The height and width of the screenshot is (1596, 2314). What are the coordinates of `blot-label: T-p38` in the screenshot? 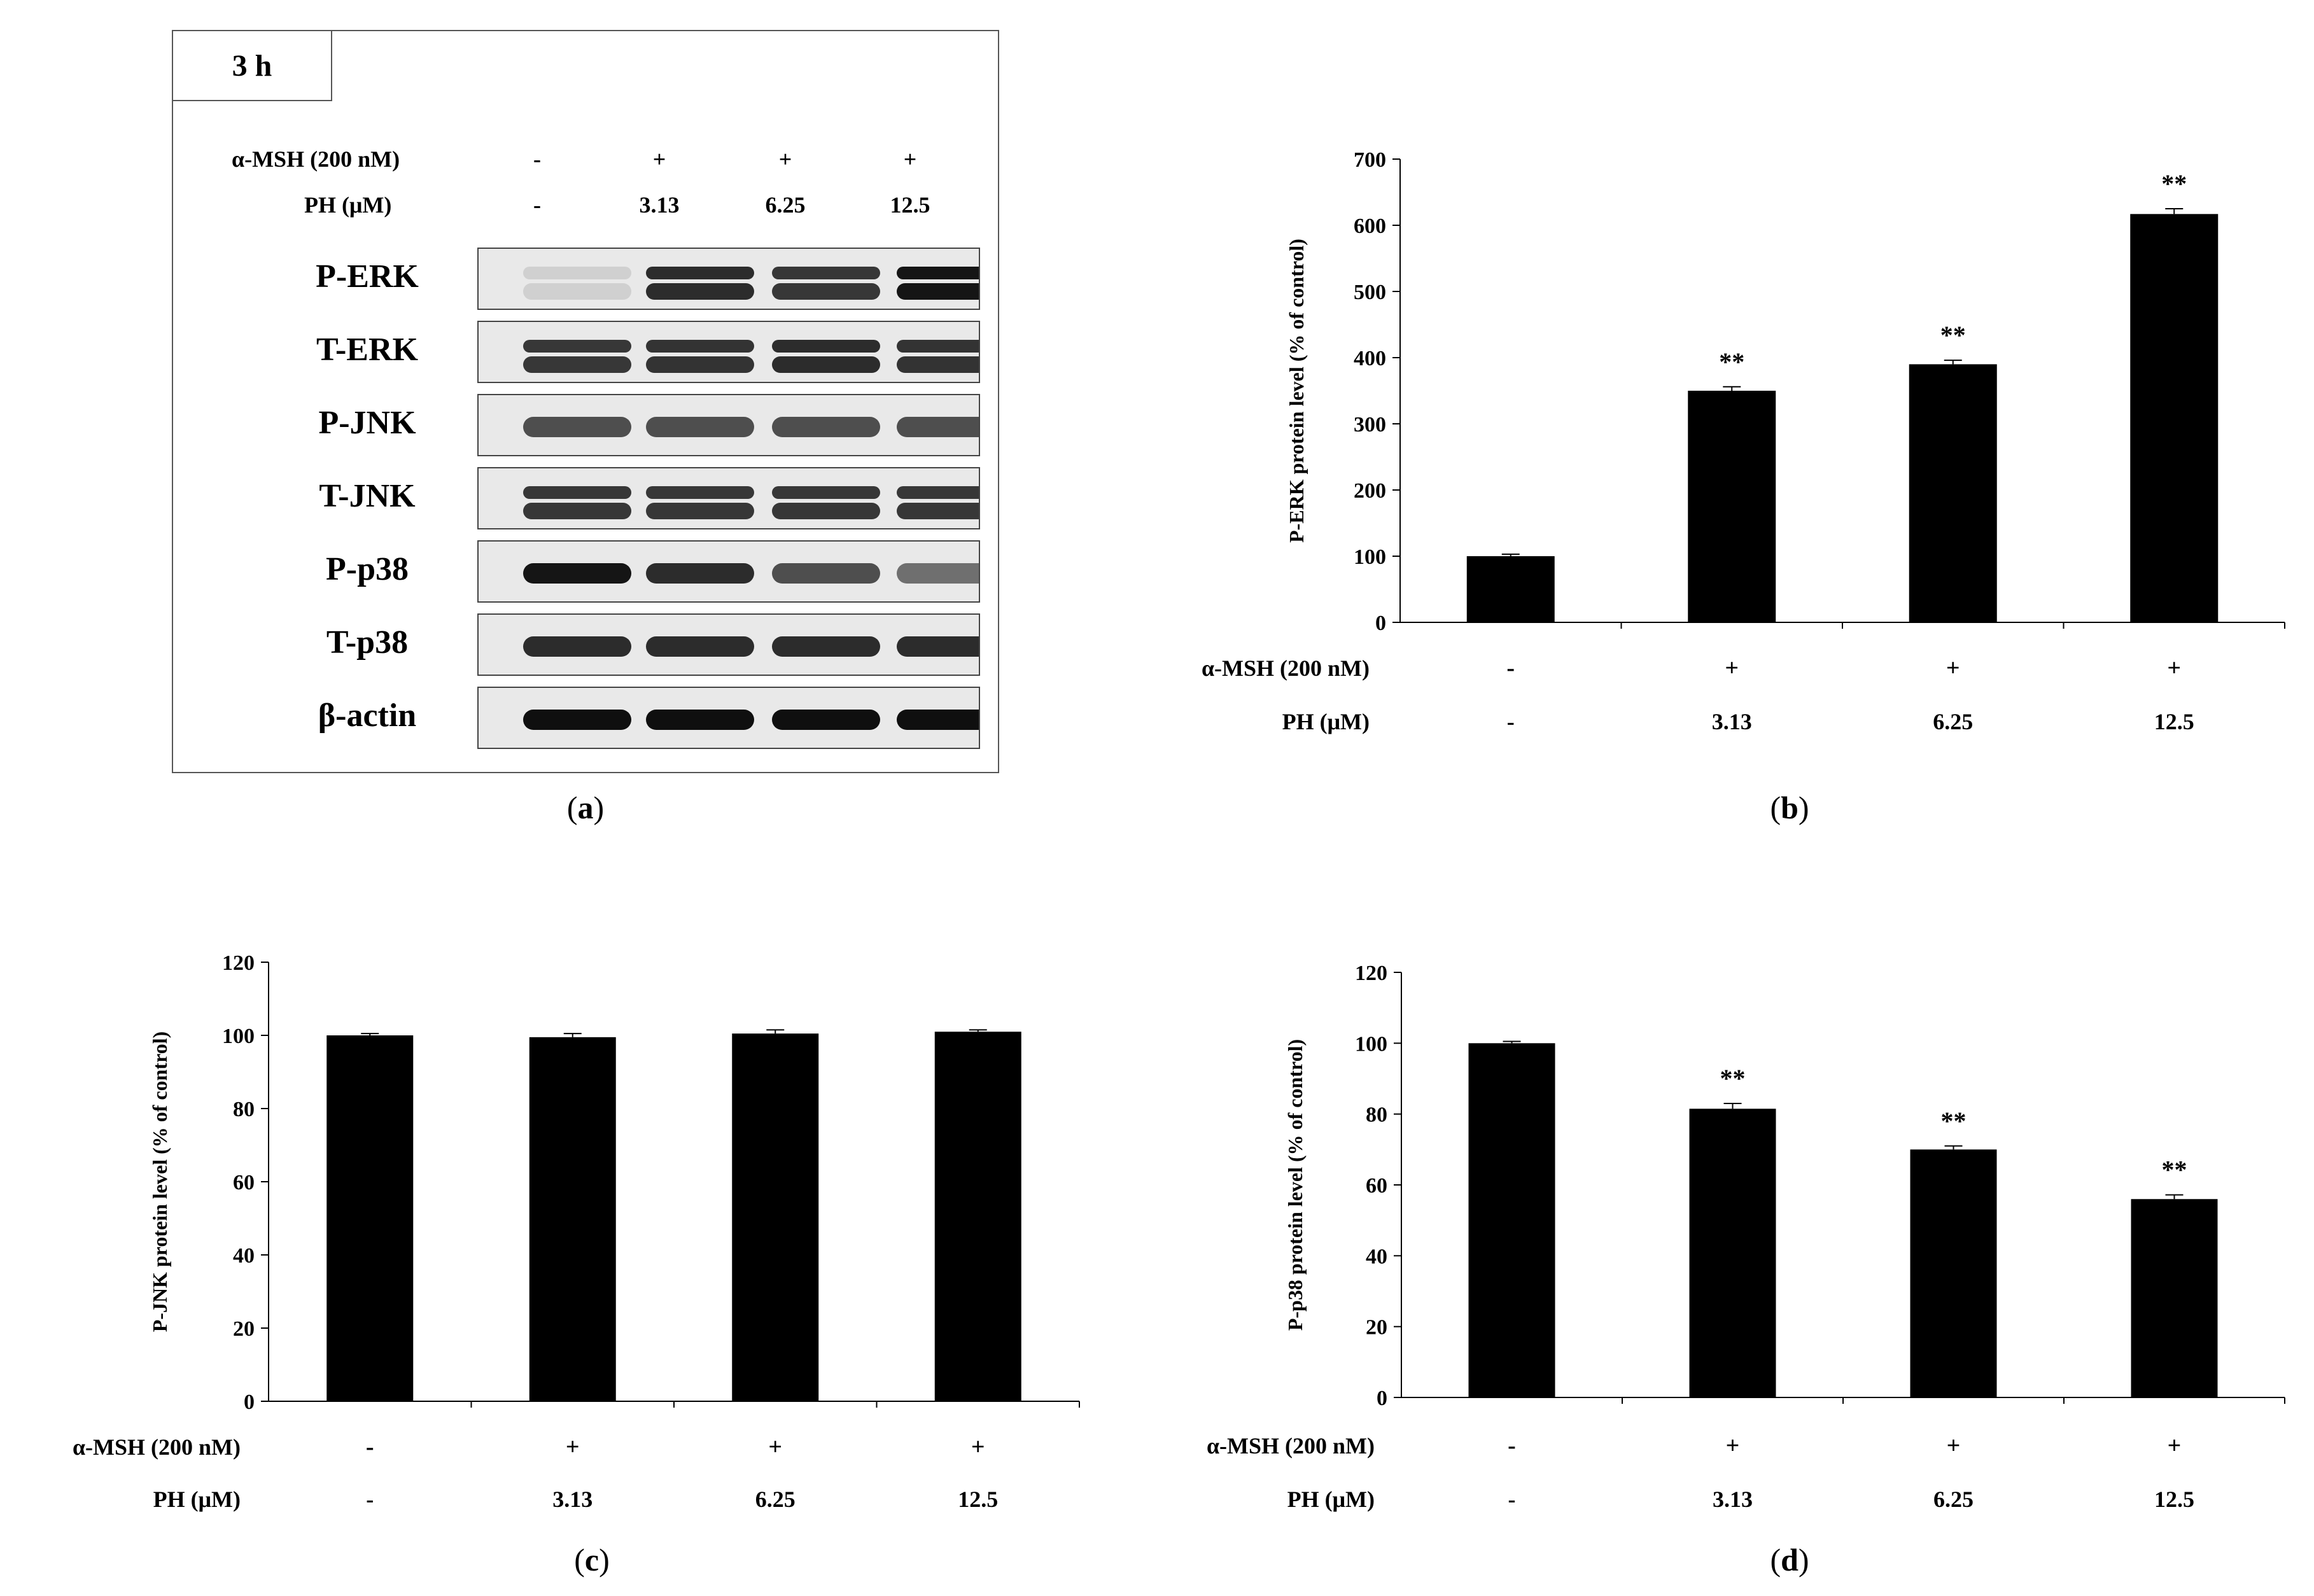 It's located at (367, 642).